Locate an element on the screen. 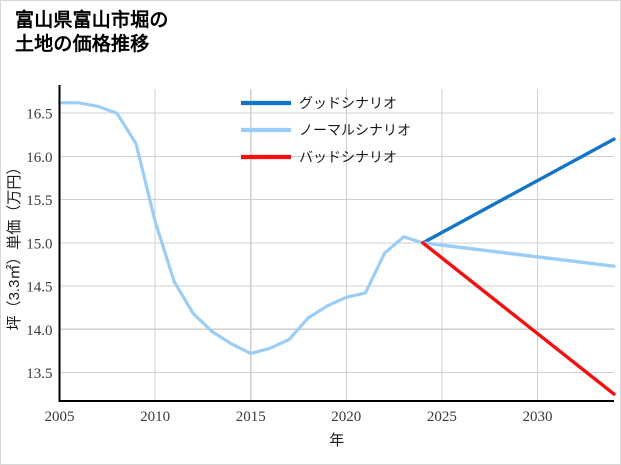 This screenshot has height=465, width=621. y-tick-label: 13.5 is located at coordinates (39, 374).